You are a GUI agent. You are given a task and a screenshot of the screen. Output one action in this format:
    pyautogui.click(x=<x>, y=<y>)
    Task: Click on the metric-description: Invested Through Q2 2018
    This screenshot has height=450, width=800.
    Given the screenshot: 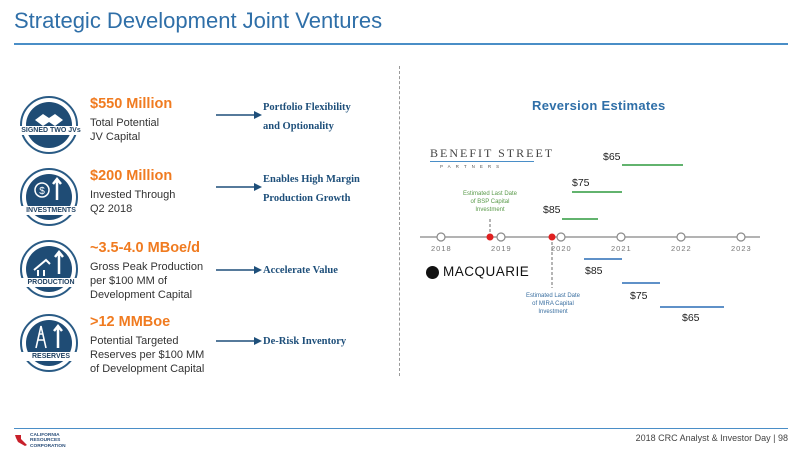 What is the action you would take?
    pyautogui.click(x=133, y=202)
    